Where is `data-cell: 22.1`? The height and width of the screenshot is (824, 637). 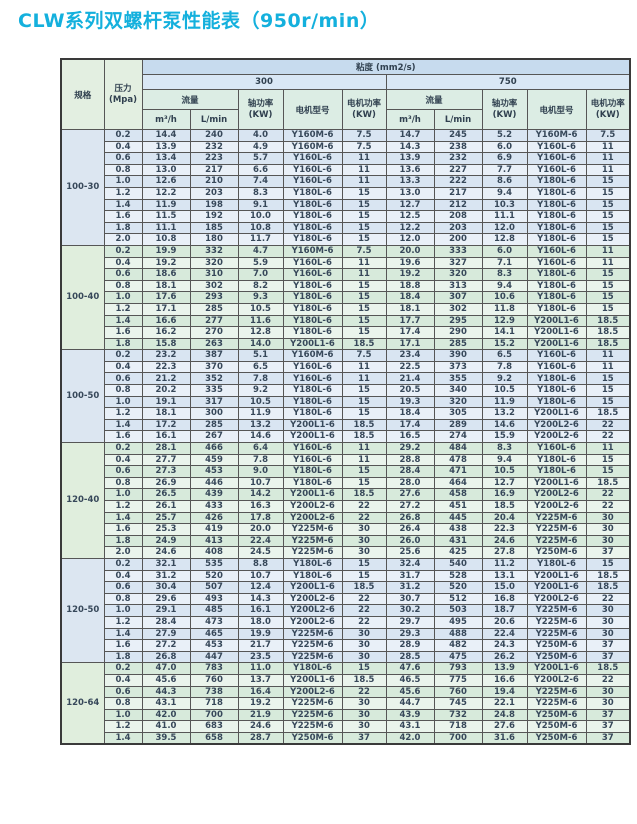
data-cell: 22.1 is located at coordinates (504, 703).